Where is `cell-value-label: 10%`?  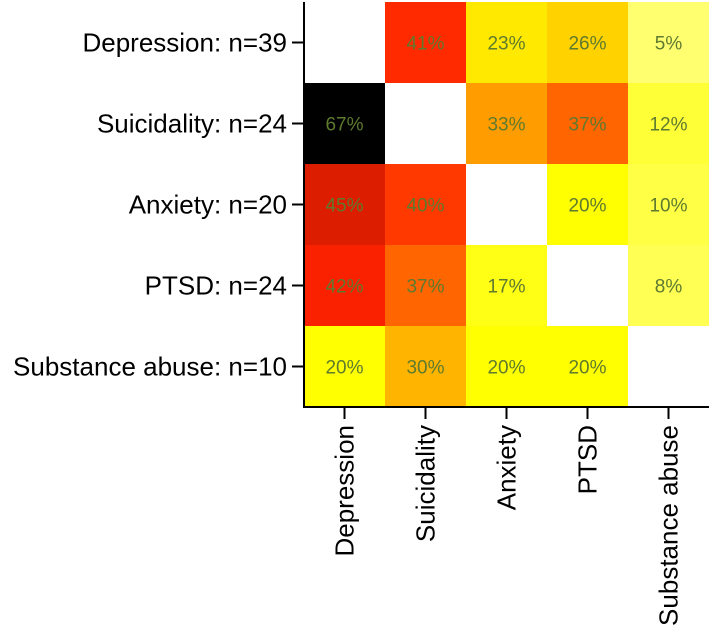
cell-value-label: 10% is located at coordinates (668, 206).